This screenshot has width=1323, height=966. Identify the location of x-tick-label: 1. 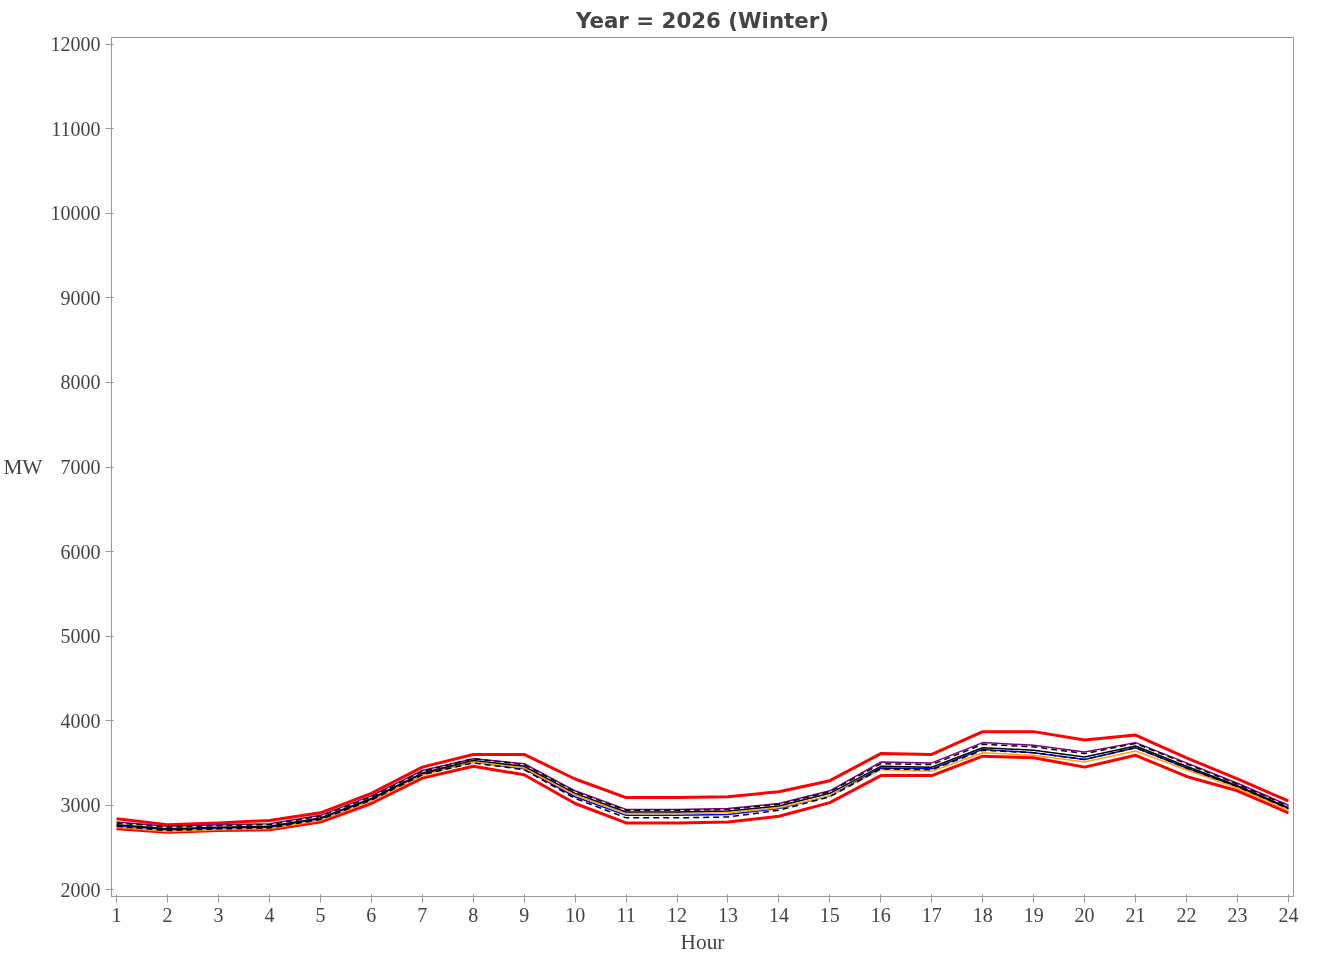
(116, 914).